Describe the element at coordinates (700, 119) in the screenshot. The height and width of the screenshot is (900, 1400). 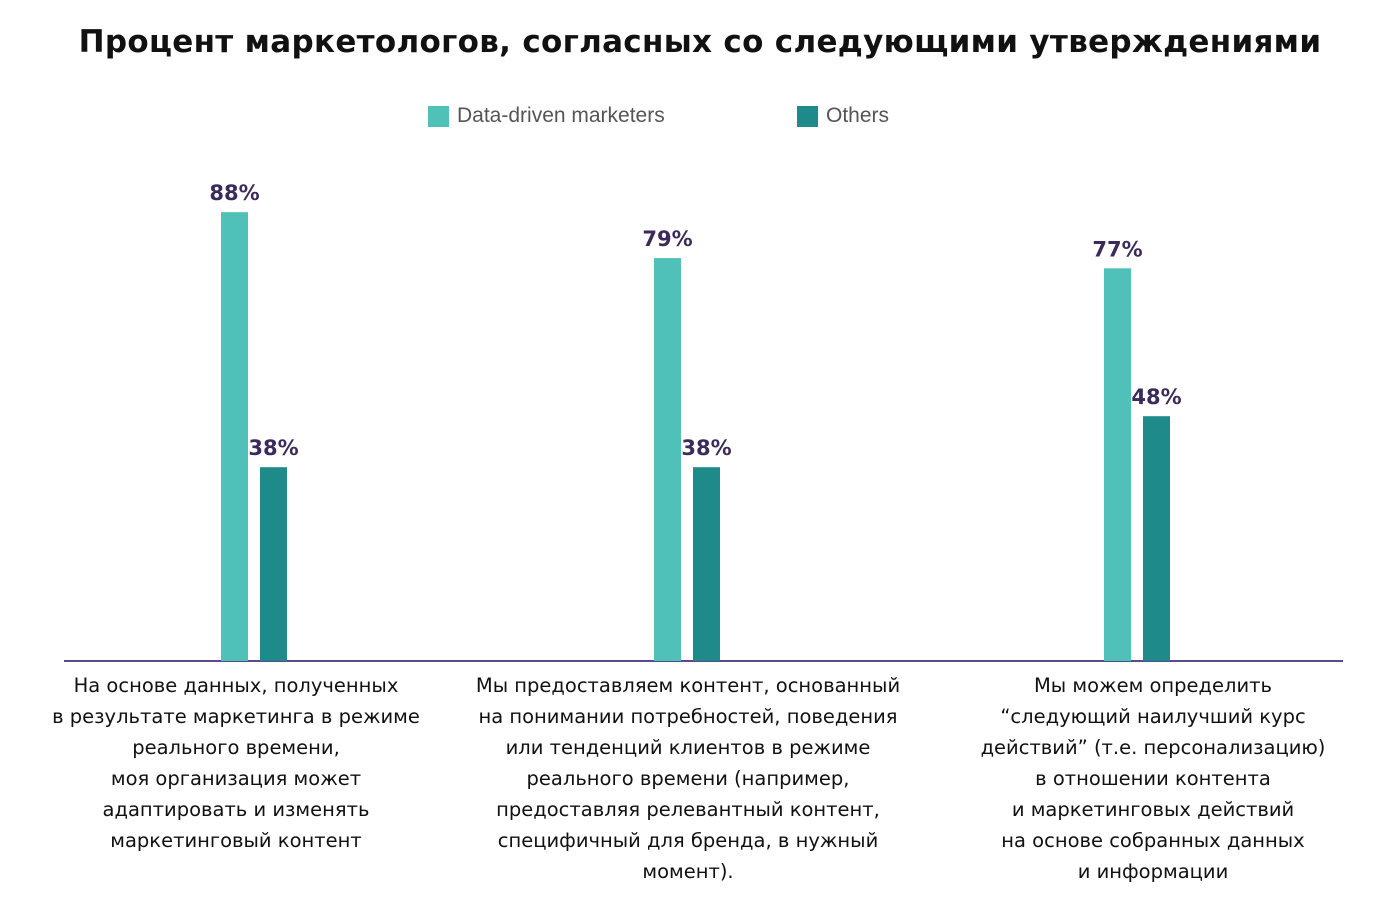
I see `legend: Data-driven marketers Others` at that location.